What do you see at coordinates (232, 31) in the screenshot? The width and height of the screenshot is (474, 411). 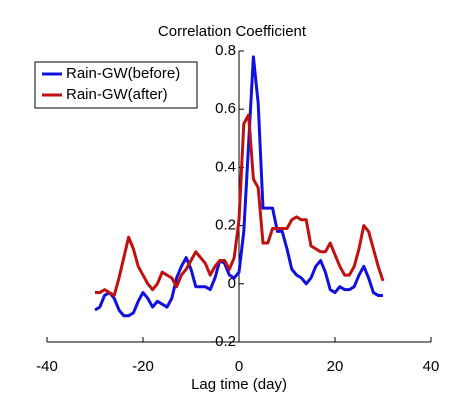 I see `chart-title: Correlation Coefficient` at bounding box center [232, 31].